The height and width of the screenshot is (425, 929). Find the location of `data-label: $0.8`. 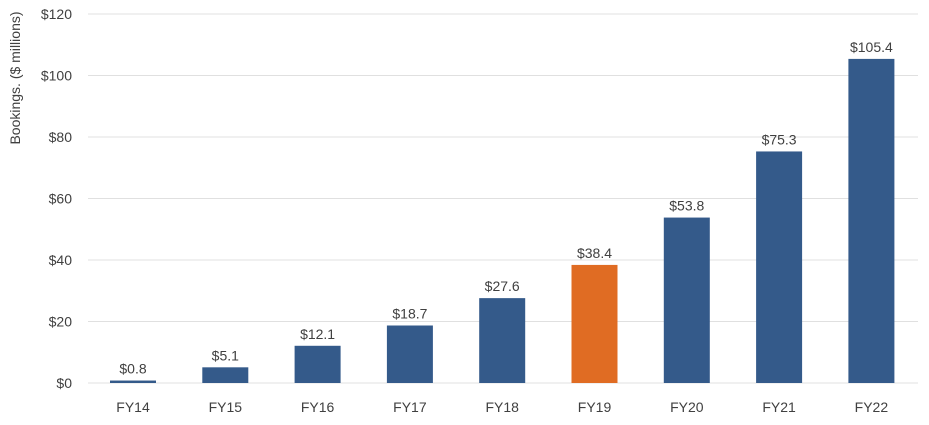

data-label: $0.8 is located at coordinates (132, 369).